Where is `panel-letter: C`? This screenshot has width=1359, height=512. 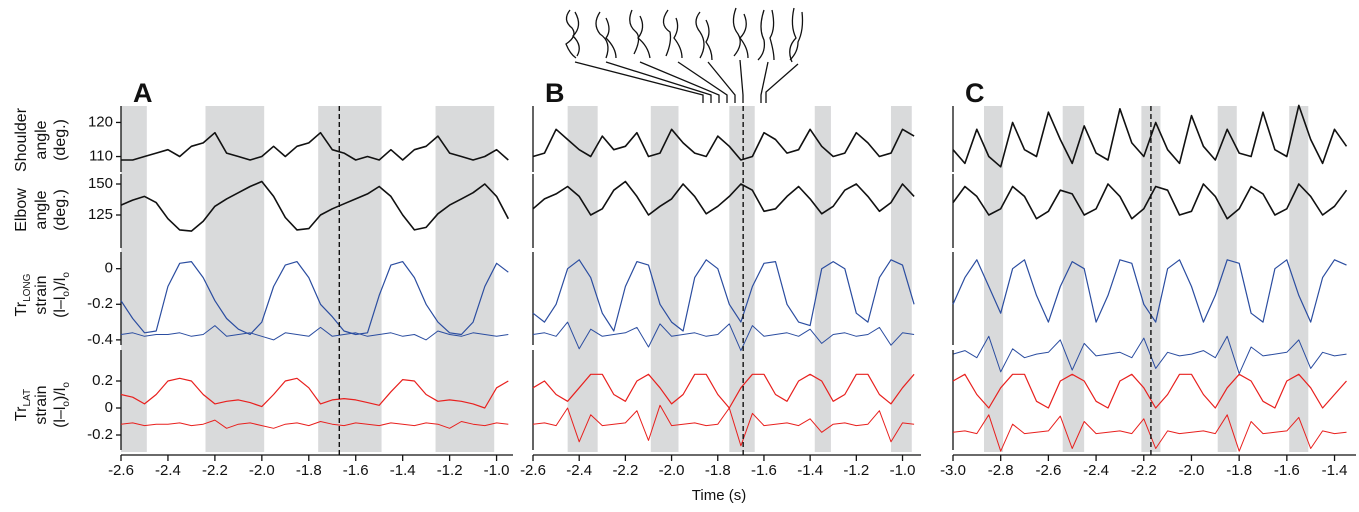
panel-letter: C is located at coordinates (975, 93).